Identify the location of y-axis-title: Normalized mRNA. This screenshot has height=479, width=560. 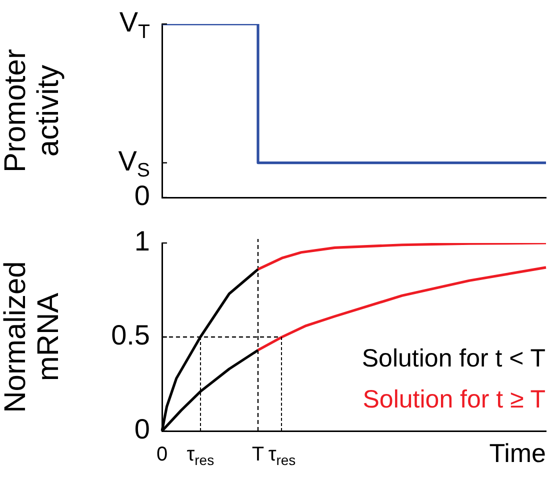
(32, 337).